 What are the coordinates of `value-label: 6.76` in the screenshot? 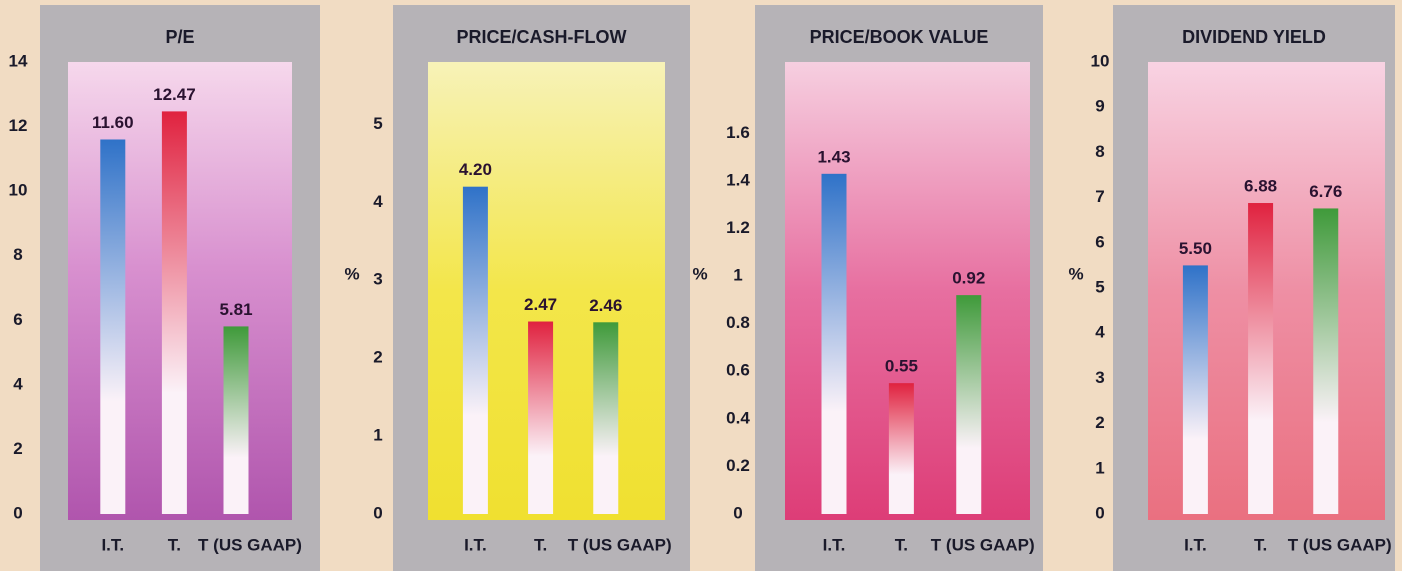 It's located at (1325, 191).